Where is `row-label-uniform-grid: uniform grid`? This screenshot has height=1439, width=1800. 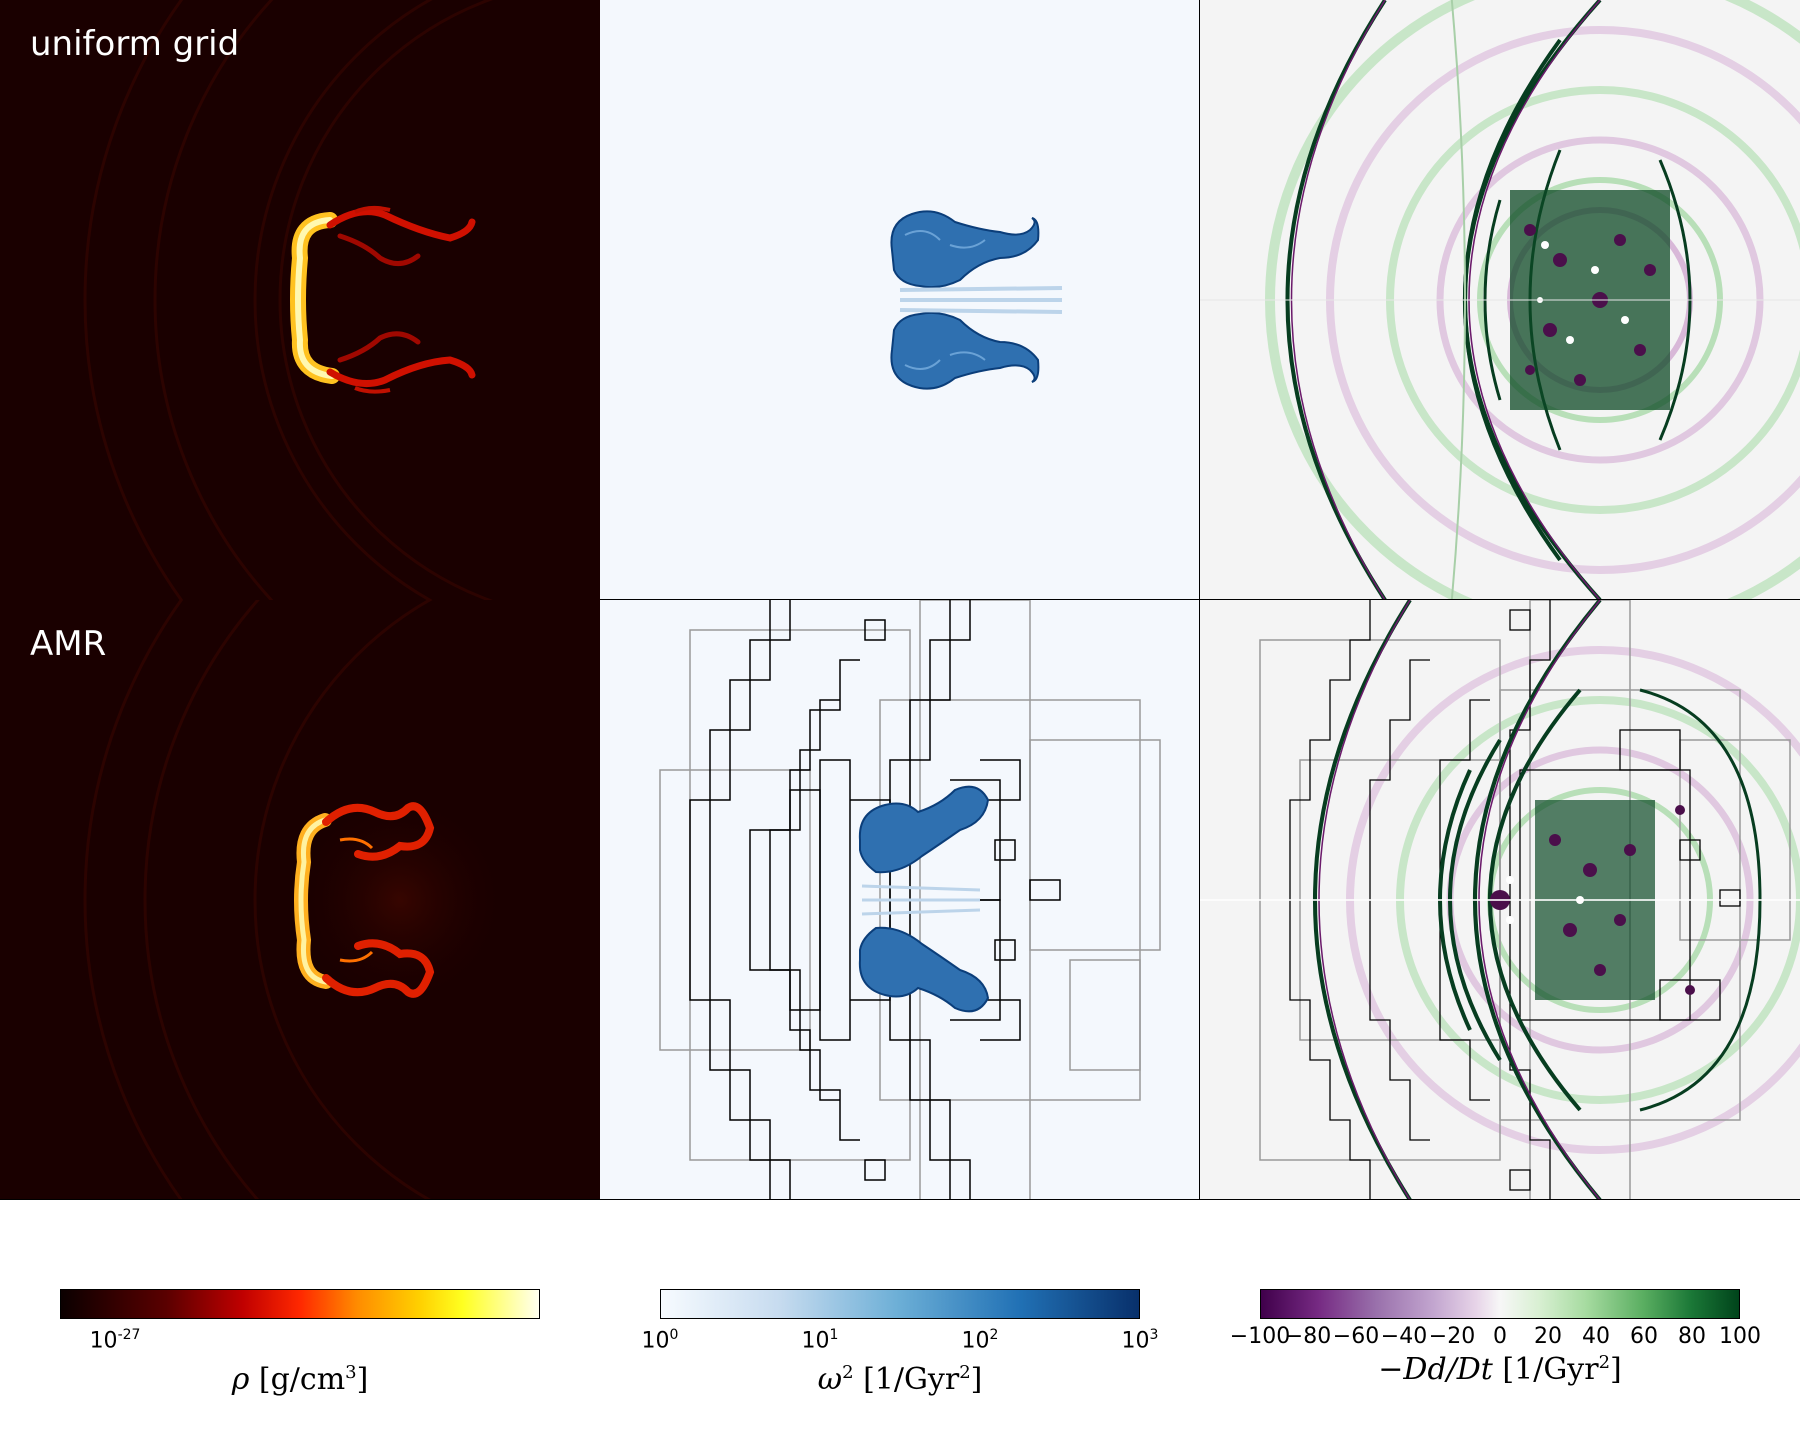
row-label-uniform-grid: uniform grid is located at coordinates (135, 44).